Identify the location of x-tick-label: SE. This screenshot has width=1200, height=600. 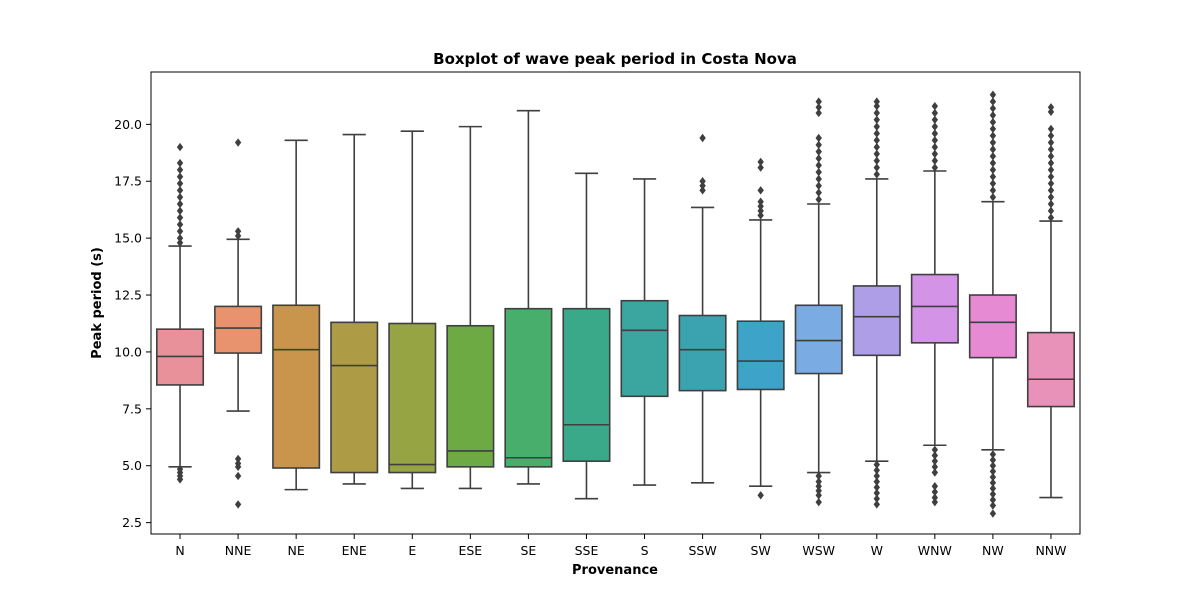
(528, 550).